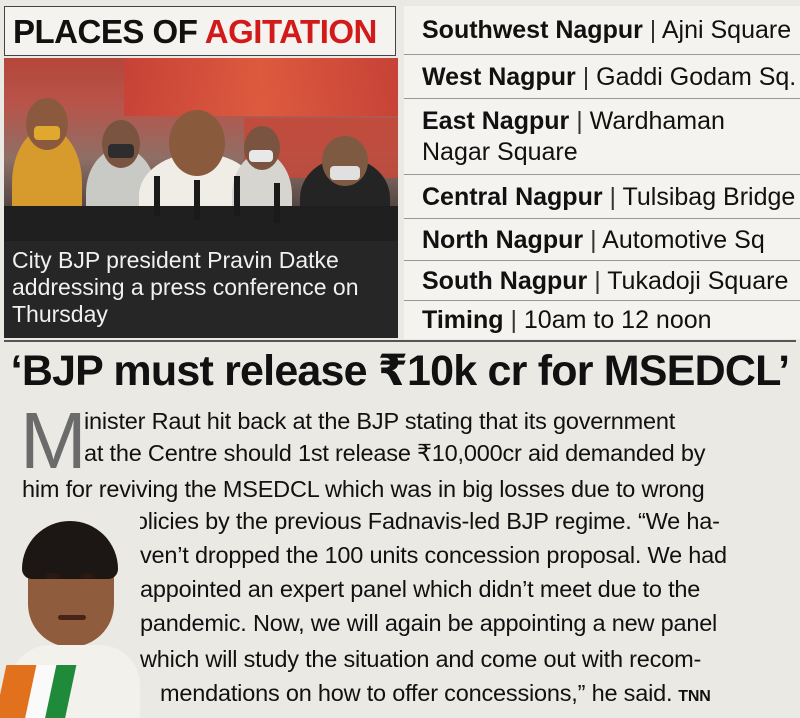 The height and width of the screenshot is (718, 800). I want to click on portrait-mouth, so click(72, 617).